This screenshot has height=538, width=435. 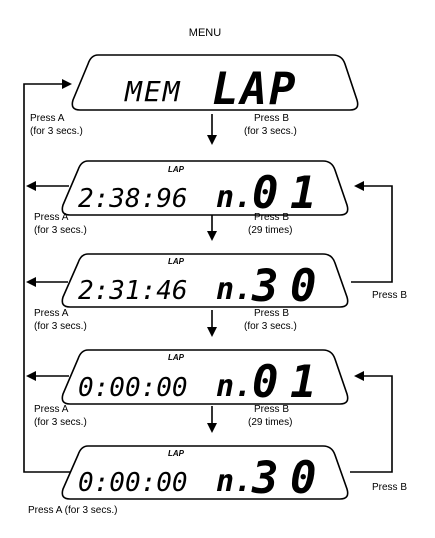 I want to click on lcd-screen-lap-30-second: LAP 0:00:00 n. 3 0, so click(x=205, y=474).